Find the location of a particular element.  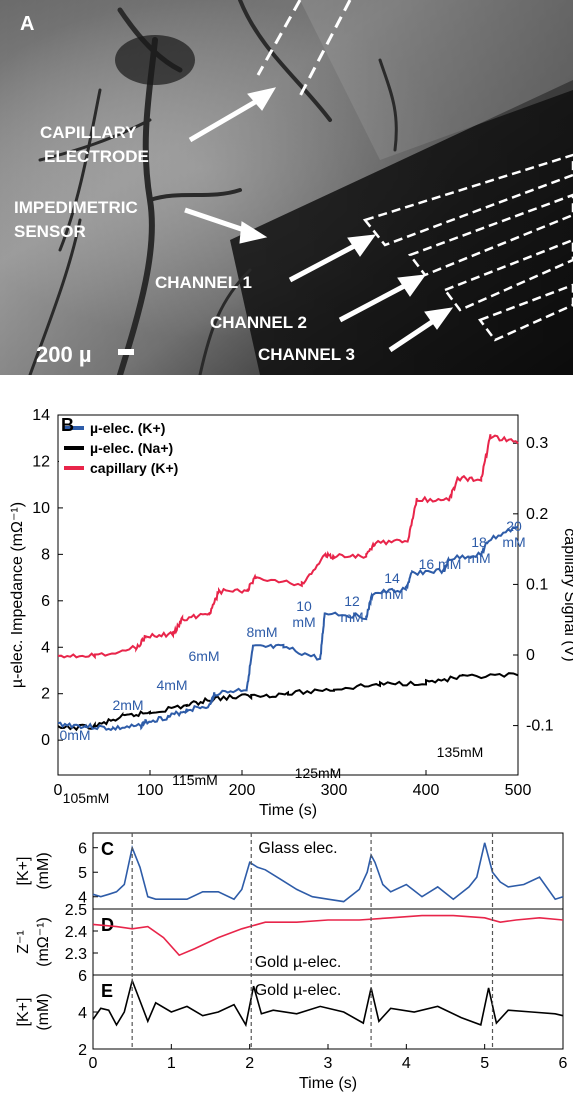

k-step-label: 20 is located at coordinates (514, 526).